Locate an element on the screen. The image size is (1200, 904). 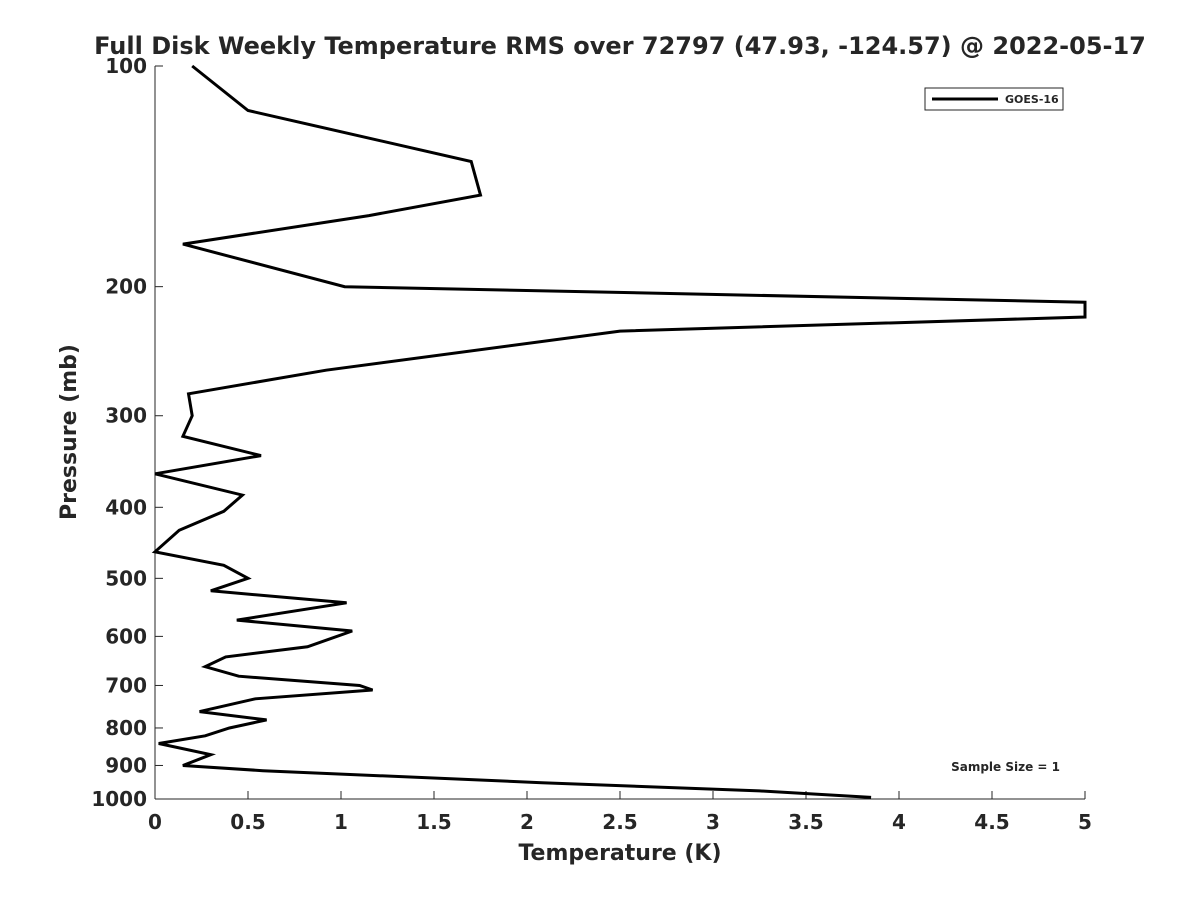
y-tick-label: 600 is located at coordinates (126, 636).